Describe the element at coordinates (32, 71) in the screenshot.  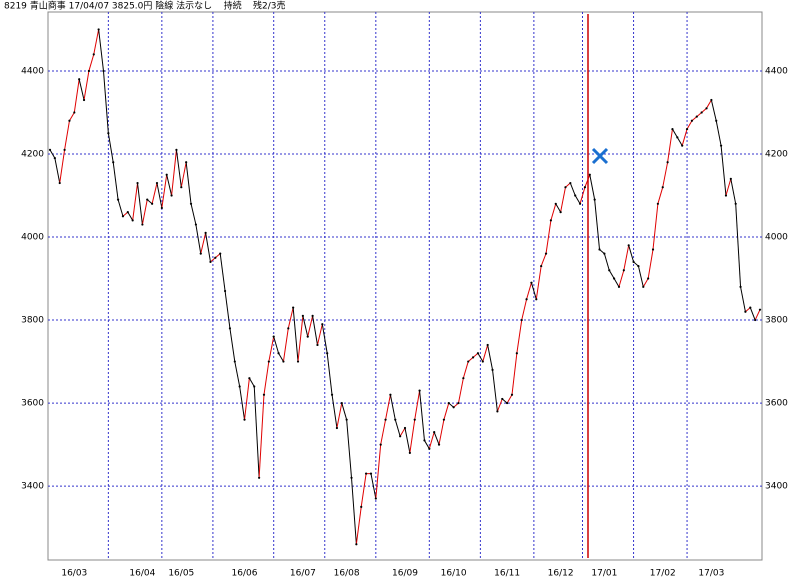
I see `y-tick-label: 4400` at that location.